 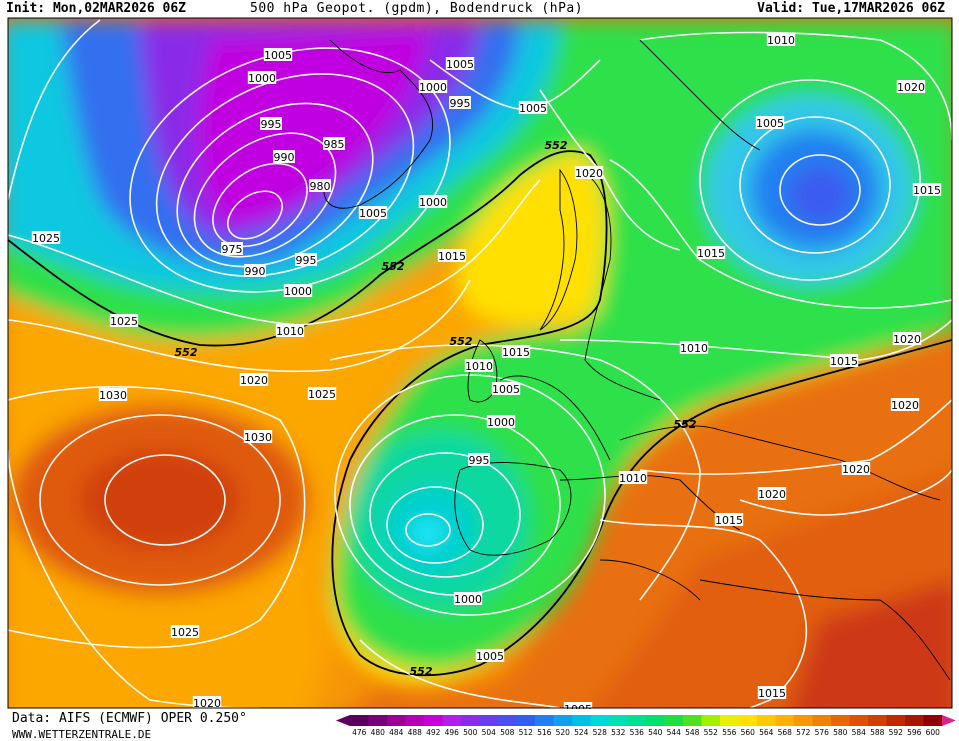 What do you see at coordinates (877, 732) in the screenshot?
I see `colorbar-tick-label: 588` at bounding box center [877, 732].